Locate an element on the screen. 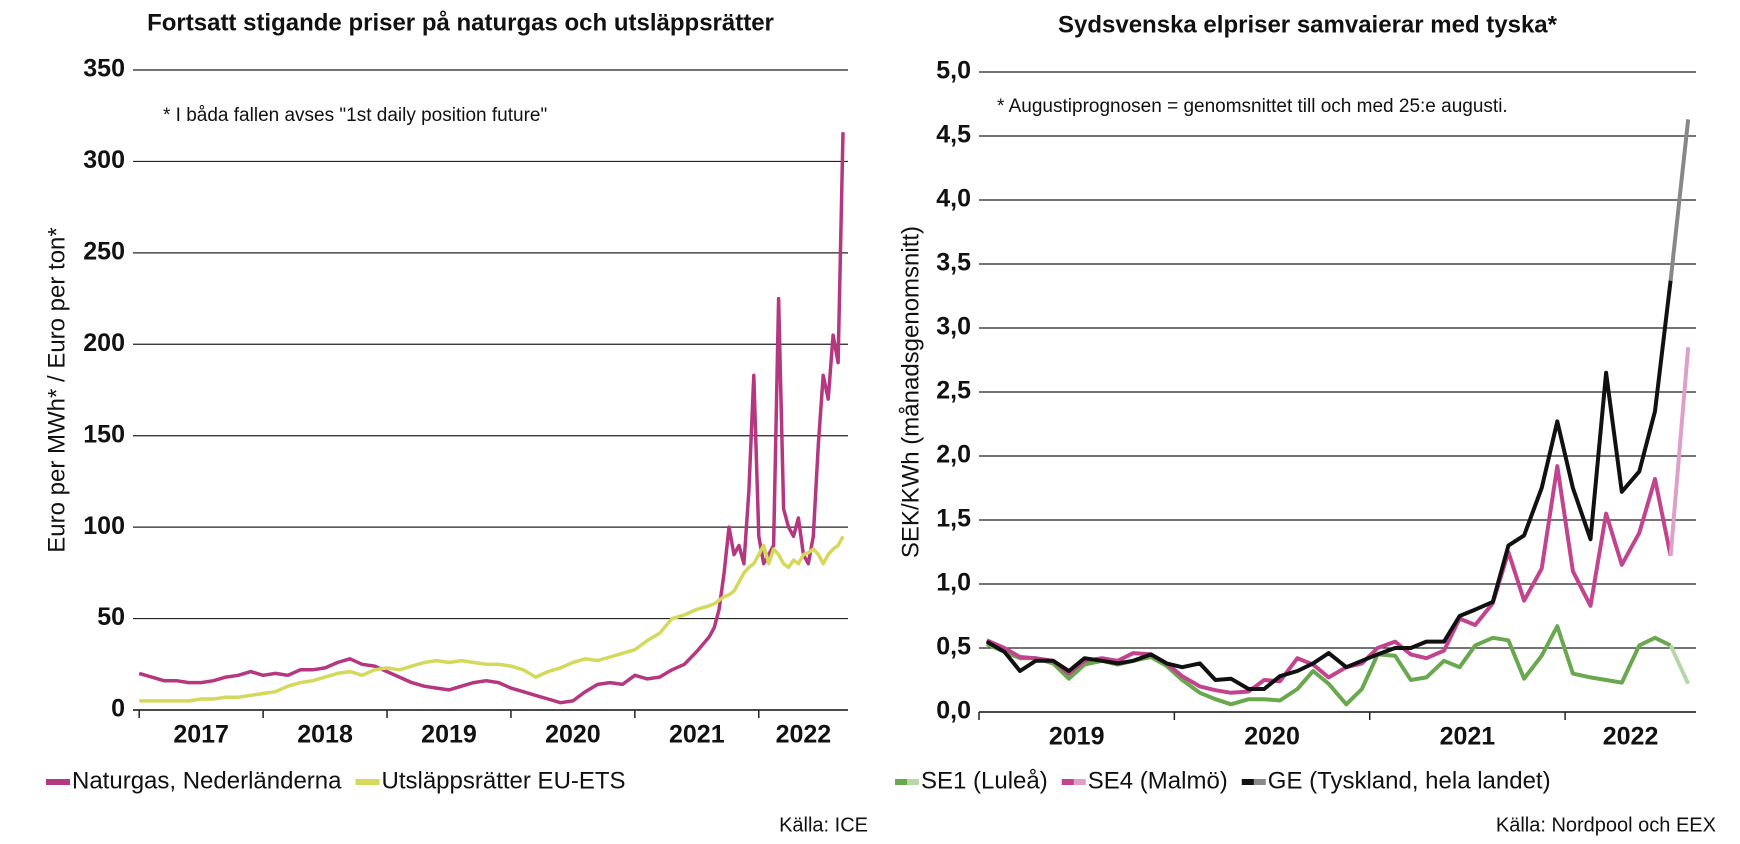 This screenshot has height=844, width=1740. legend-label: Naturgas, Nederländerna is located at coordinates (207, 780).